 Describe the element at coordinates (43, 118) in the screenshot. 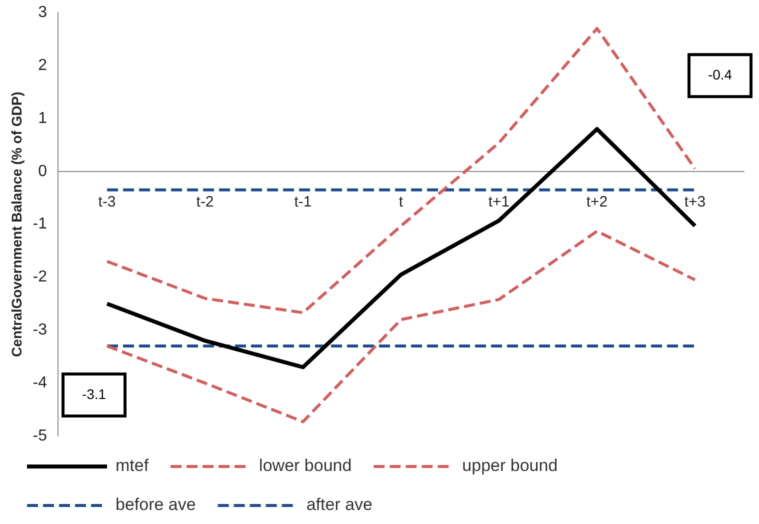

I see `y-tick-label: 1` at that location.